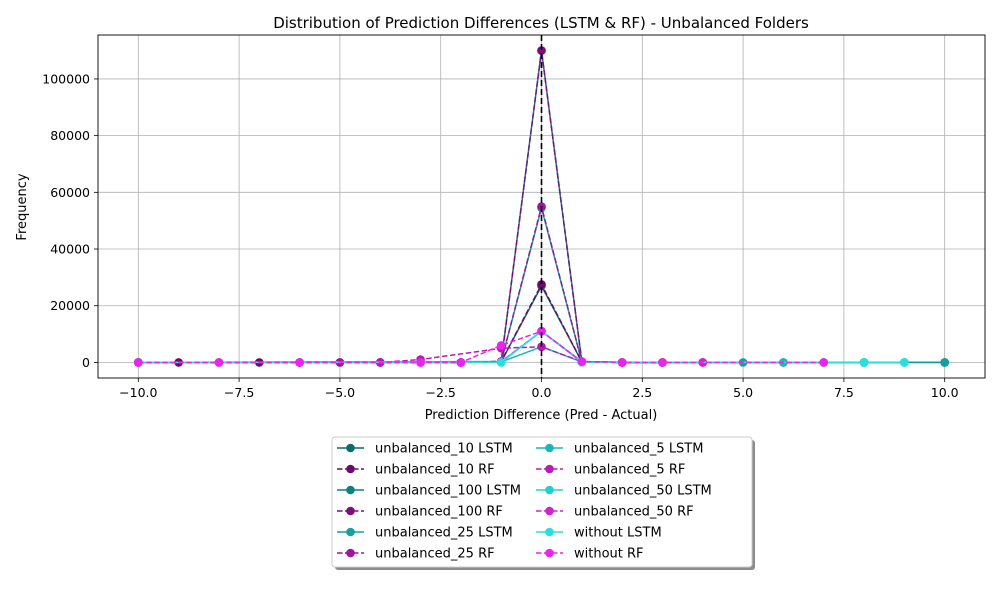  Describe the element at coordinates (743, 392) in the screenshot. I see `x-tick-label: 5.0` at that location.